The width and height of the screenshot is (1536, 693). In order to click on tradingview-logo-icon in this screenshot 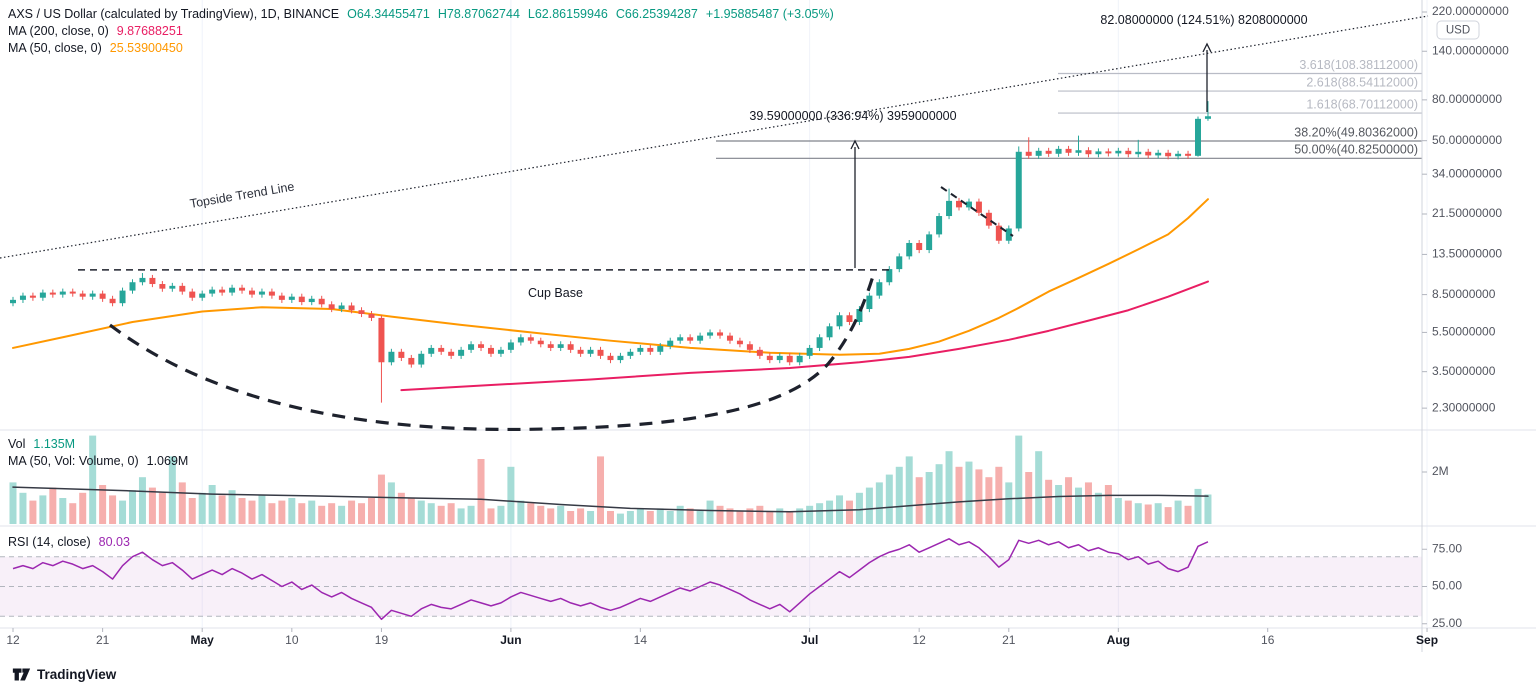, I will do `click(21, 674)`.